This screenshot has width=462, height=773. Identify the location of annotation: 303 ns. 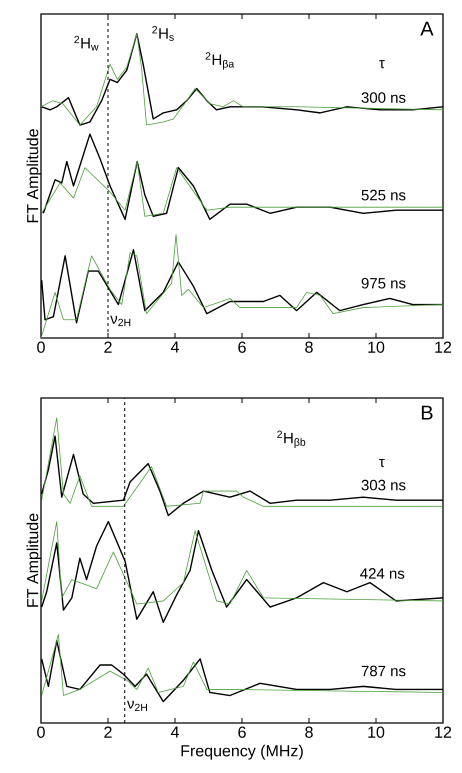
(384, 485).